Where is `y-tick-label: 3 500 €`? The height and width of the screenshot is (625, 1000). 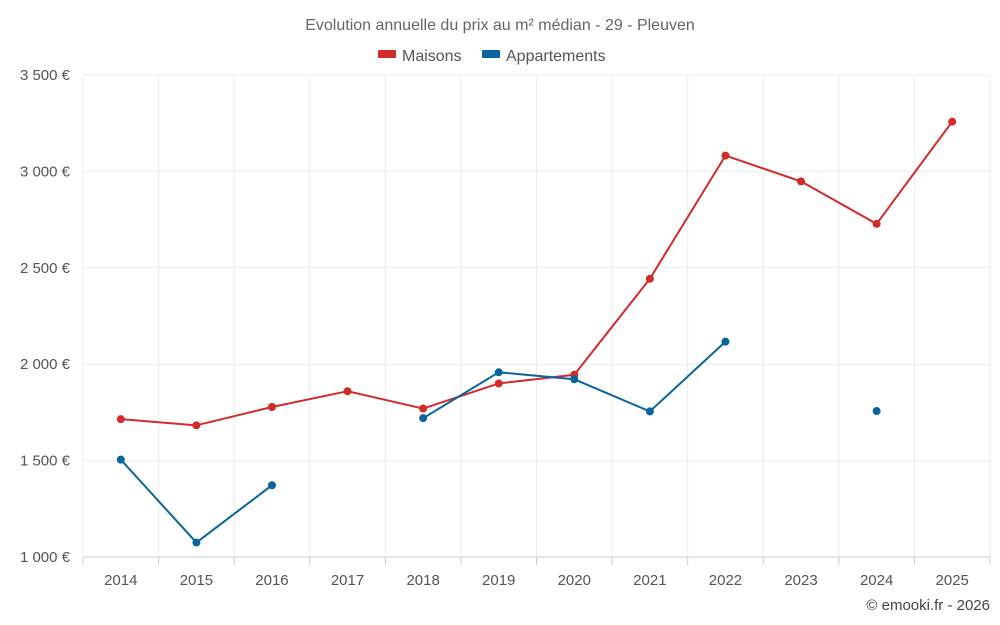 y-tick-label: 3 500 € is located at coordinates (45, 75).